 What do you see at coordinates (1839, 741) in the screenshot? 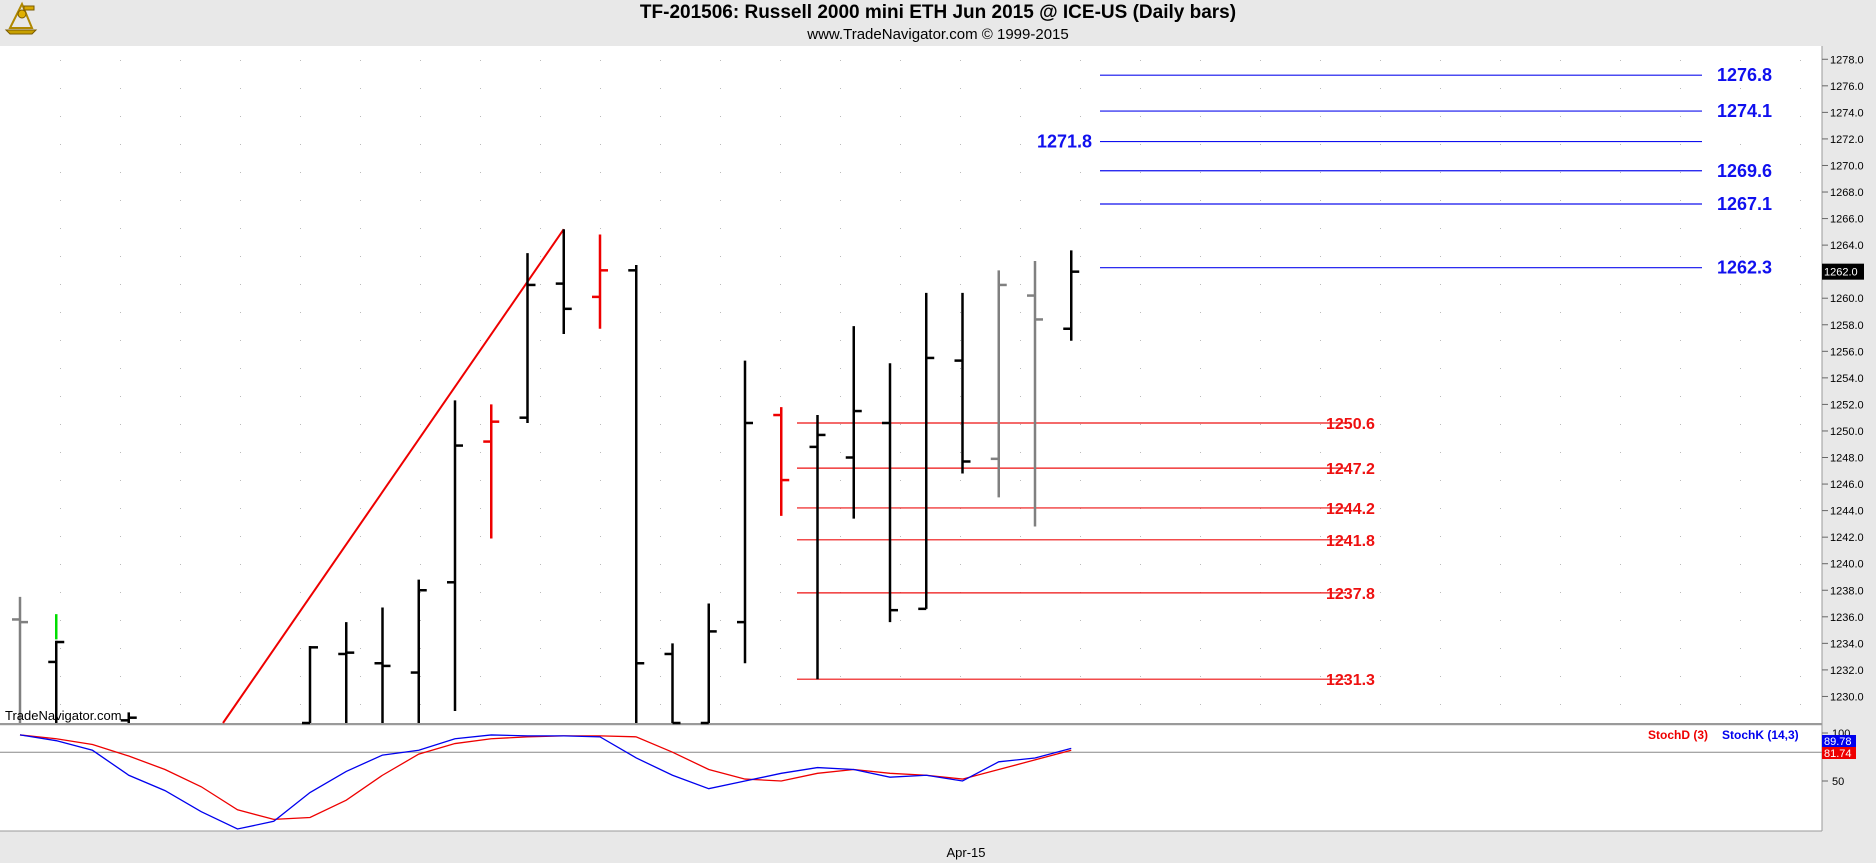
I see `stochk-value-box` at bounding box center [1839, 741].